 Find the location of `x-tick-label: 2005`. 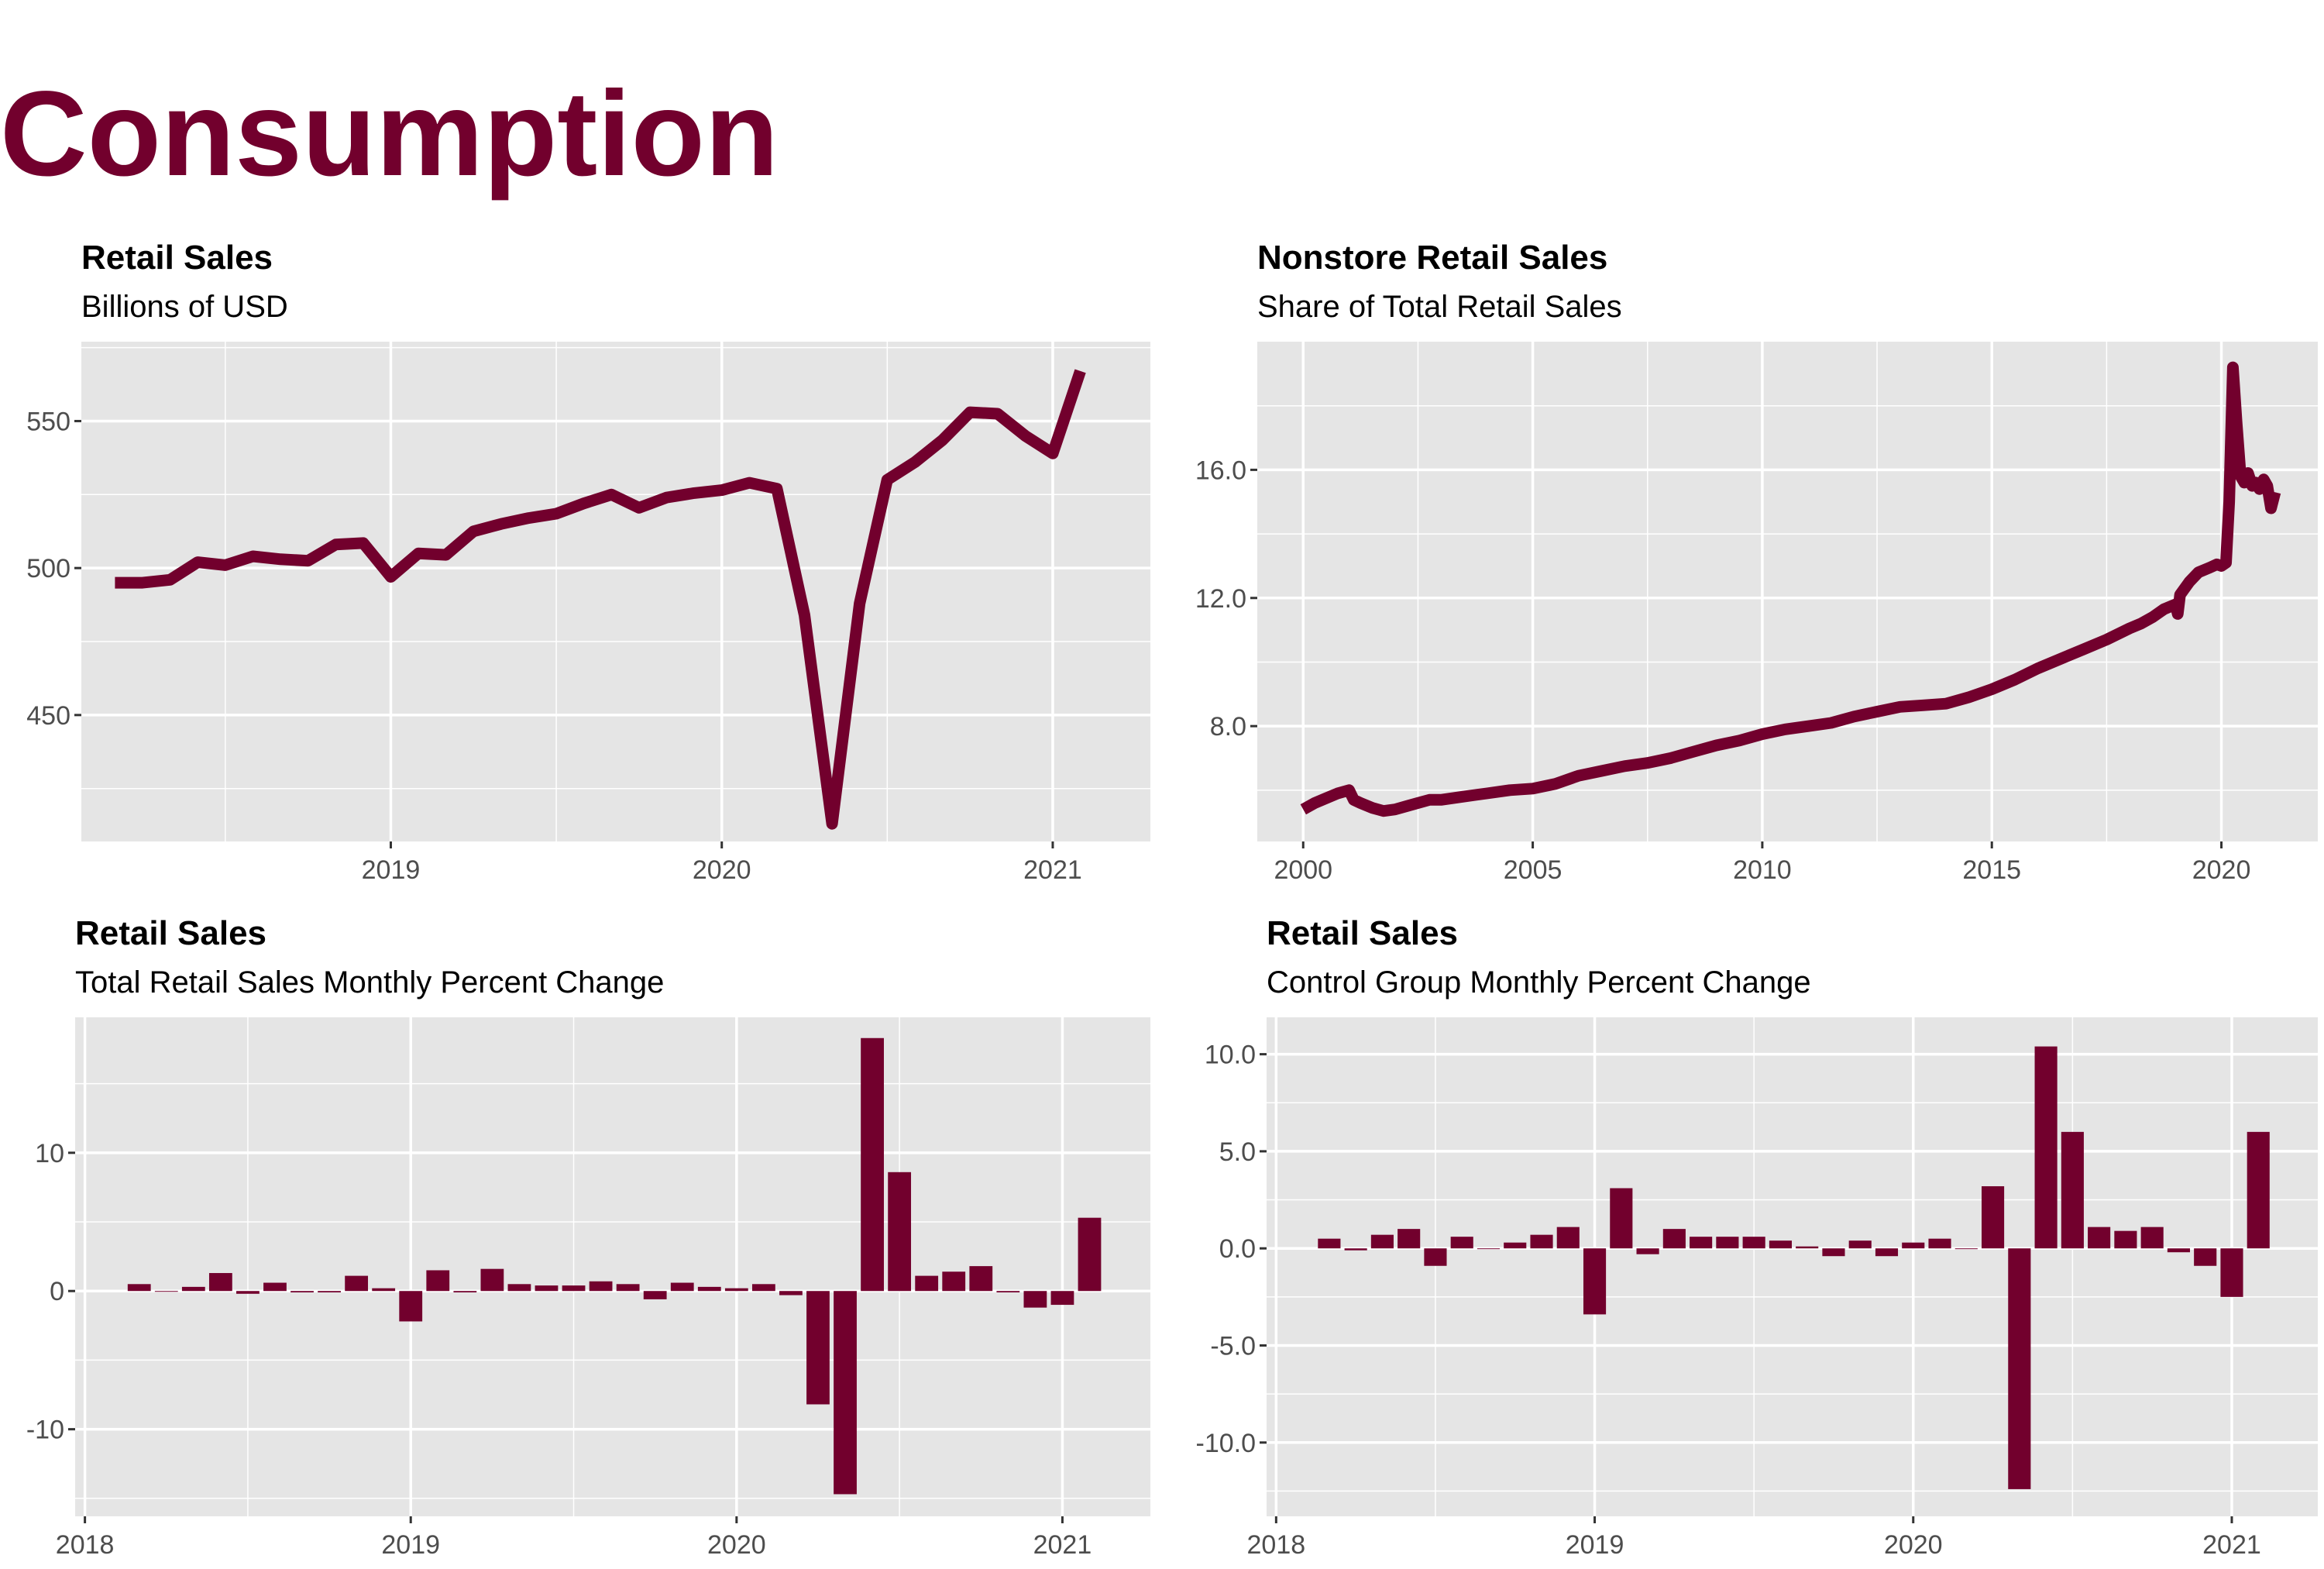

x-tick-label: 2005 is located at coordinates (1533, 870).